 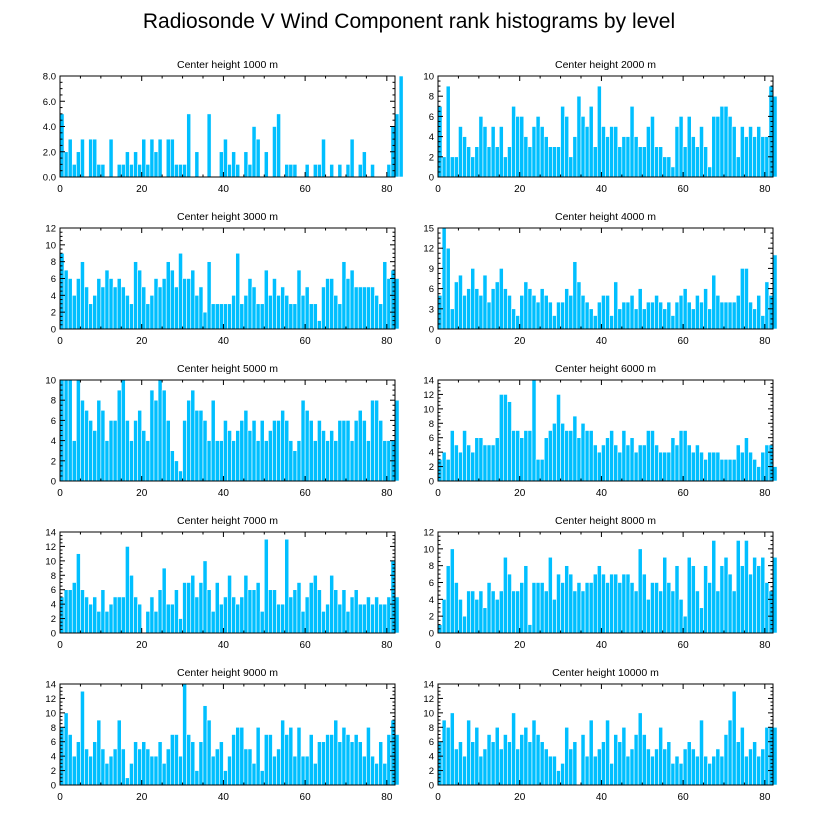 I want to click on y-tick-label: 2, so click(x=53, y=461).